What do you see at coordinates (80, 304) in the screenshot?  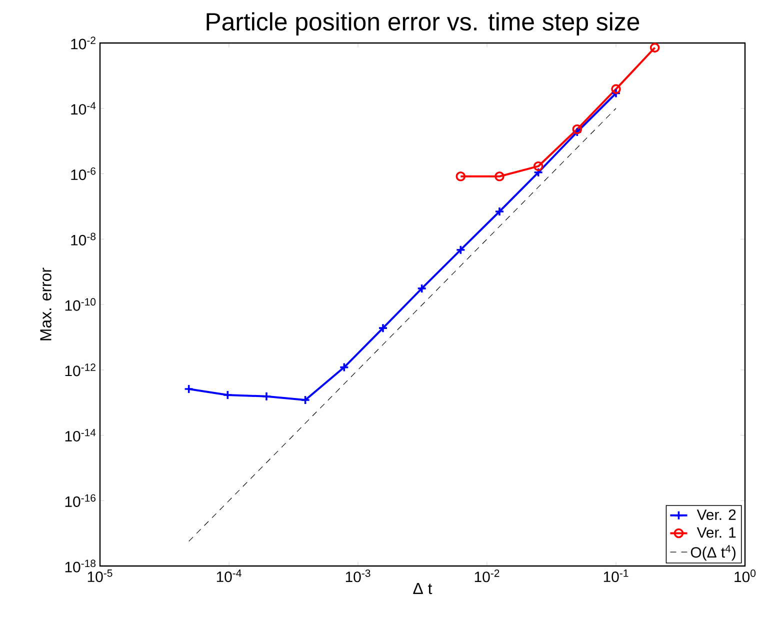 I see `y-tick-label: 10$^{-10}$` at bounding box center [80, 304].